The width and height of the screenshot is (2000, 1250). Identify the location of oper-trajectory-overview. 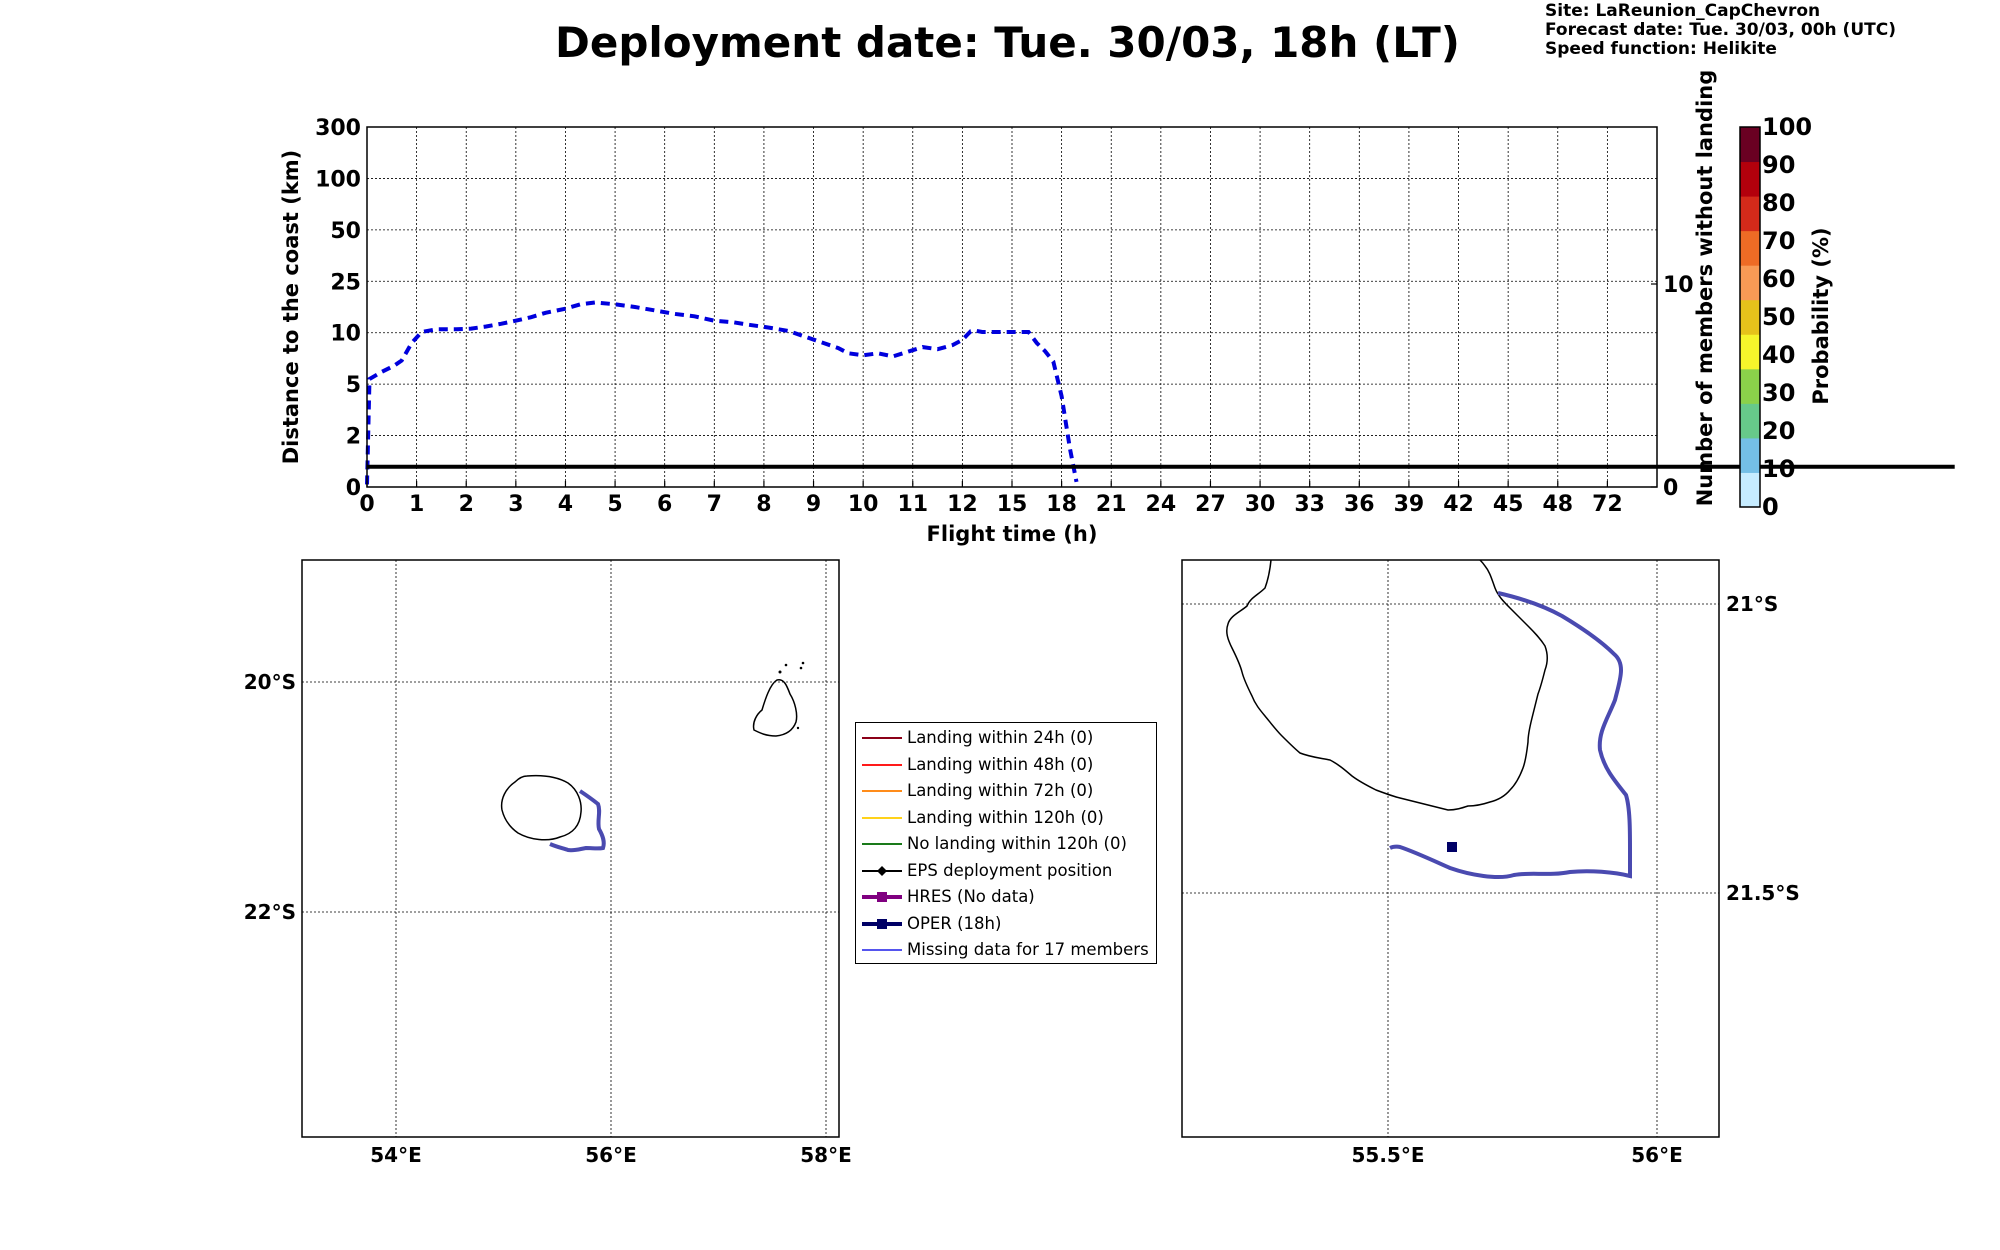
(577, 821).